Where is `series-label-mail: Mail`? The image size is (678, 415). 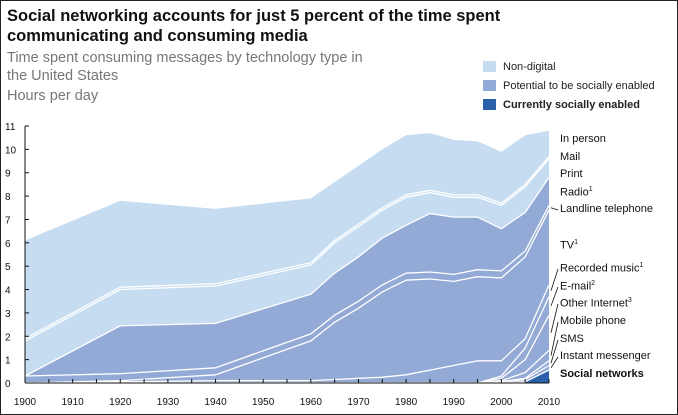 series-label-mail: Mail is located at coordinates (570, 157).